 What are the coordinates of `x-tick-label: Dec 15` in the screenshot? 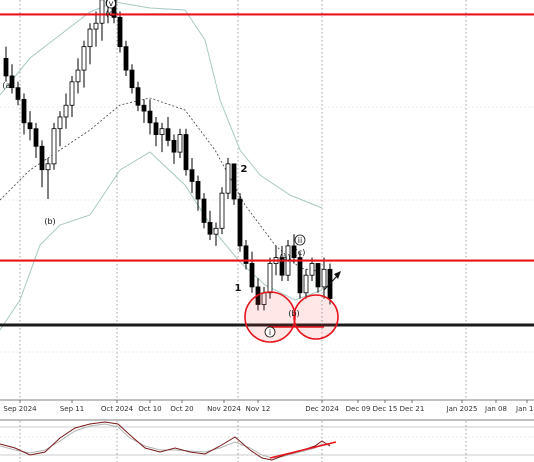 It's located at (385, 409).